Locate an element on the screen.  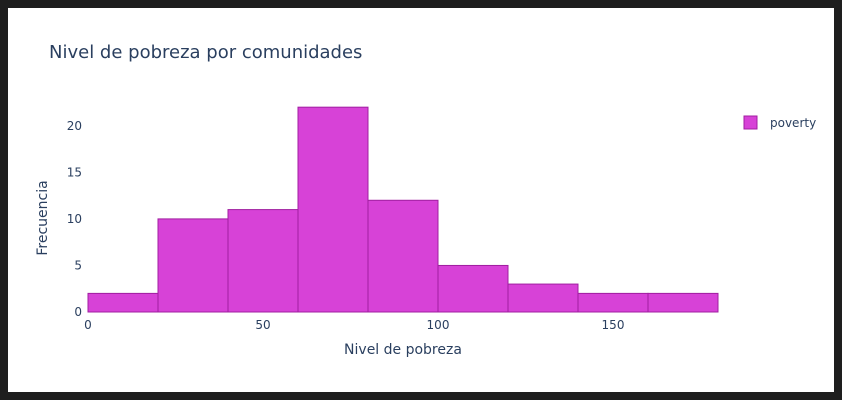
chart-title: Nivel de pobreza por comunidades is located at coordinates (205, 52).